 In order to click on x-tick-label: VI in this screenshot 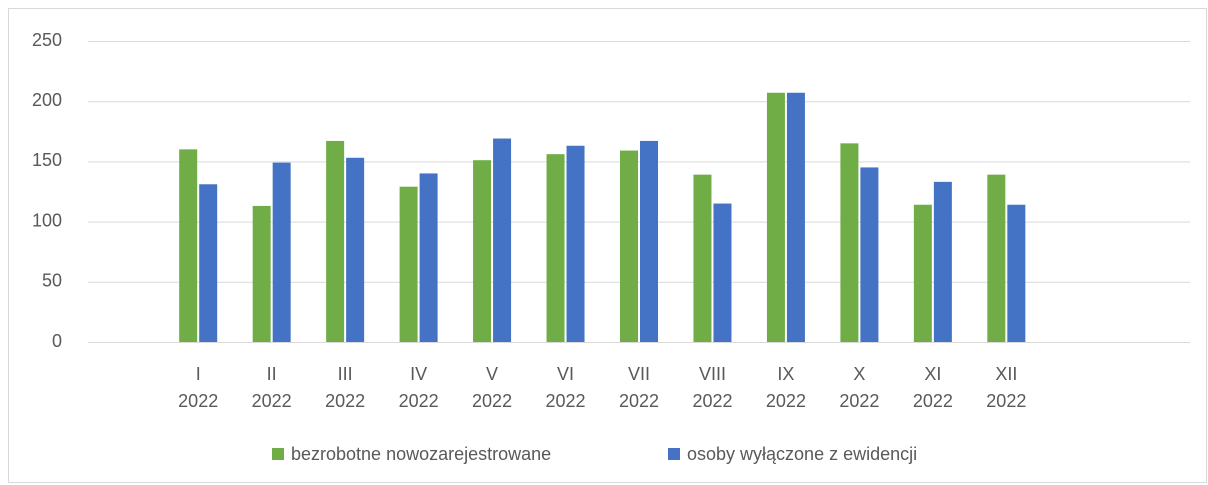, I will do `click(565, 374)`.